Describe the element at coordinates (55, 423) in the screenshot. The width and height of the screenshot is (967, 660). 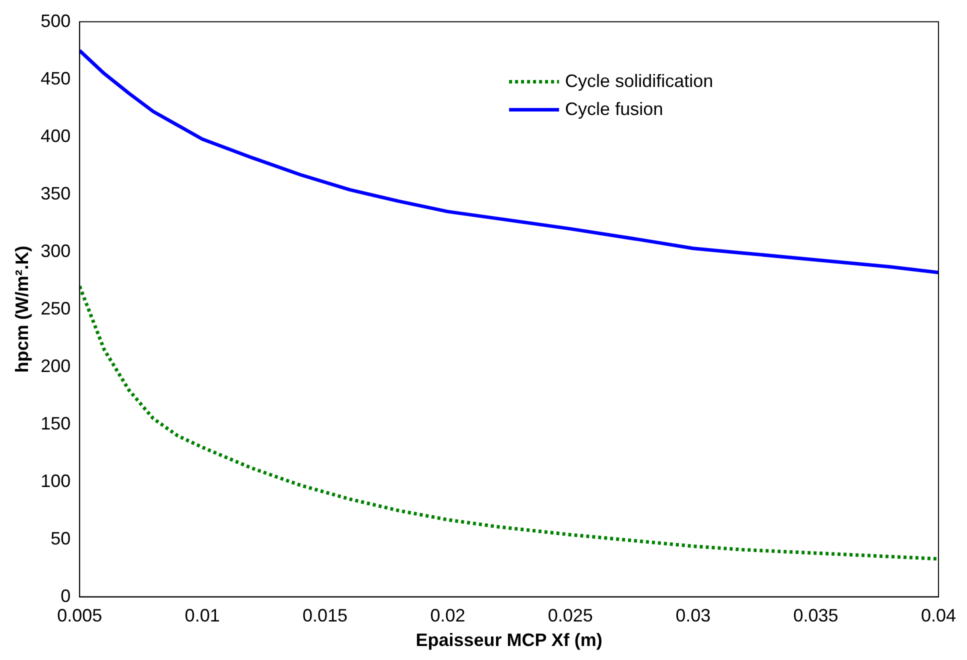
I see `y-tick-label: 150` at that location.